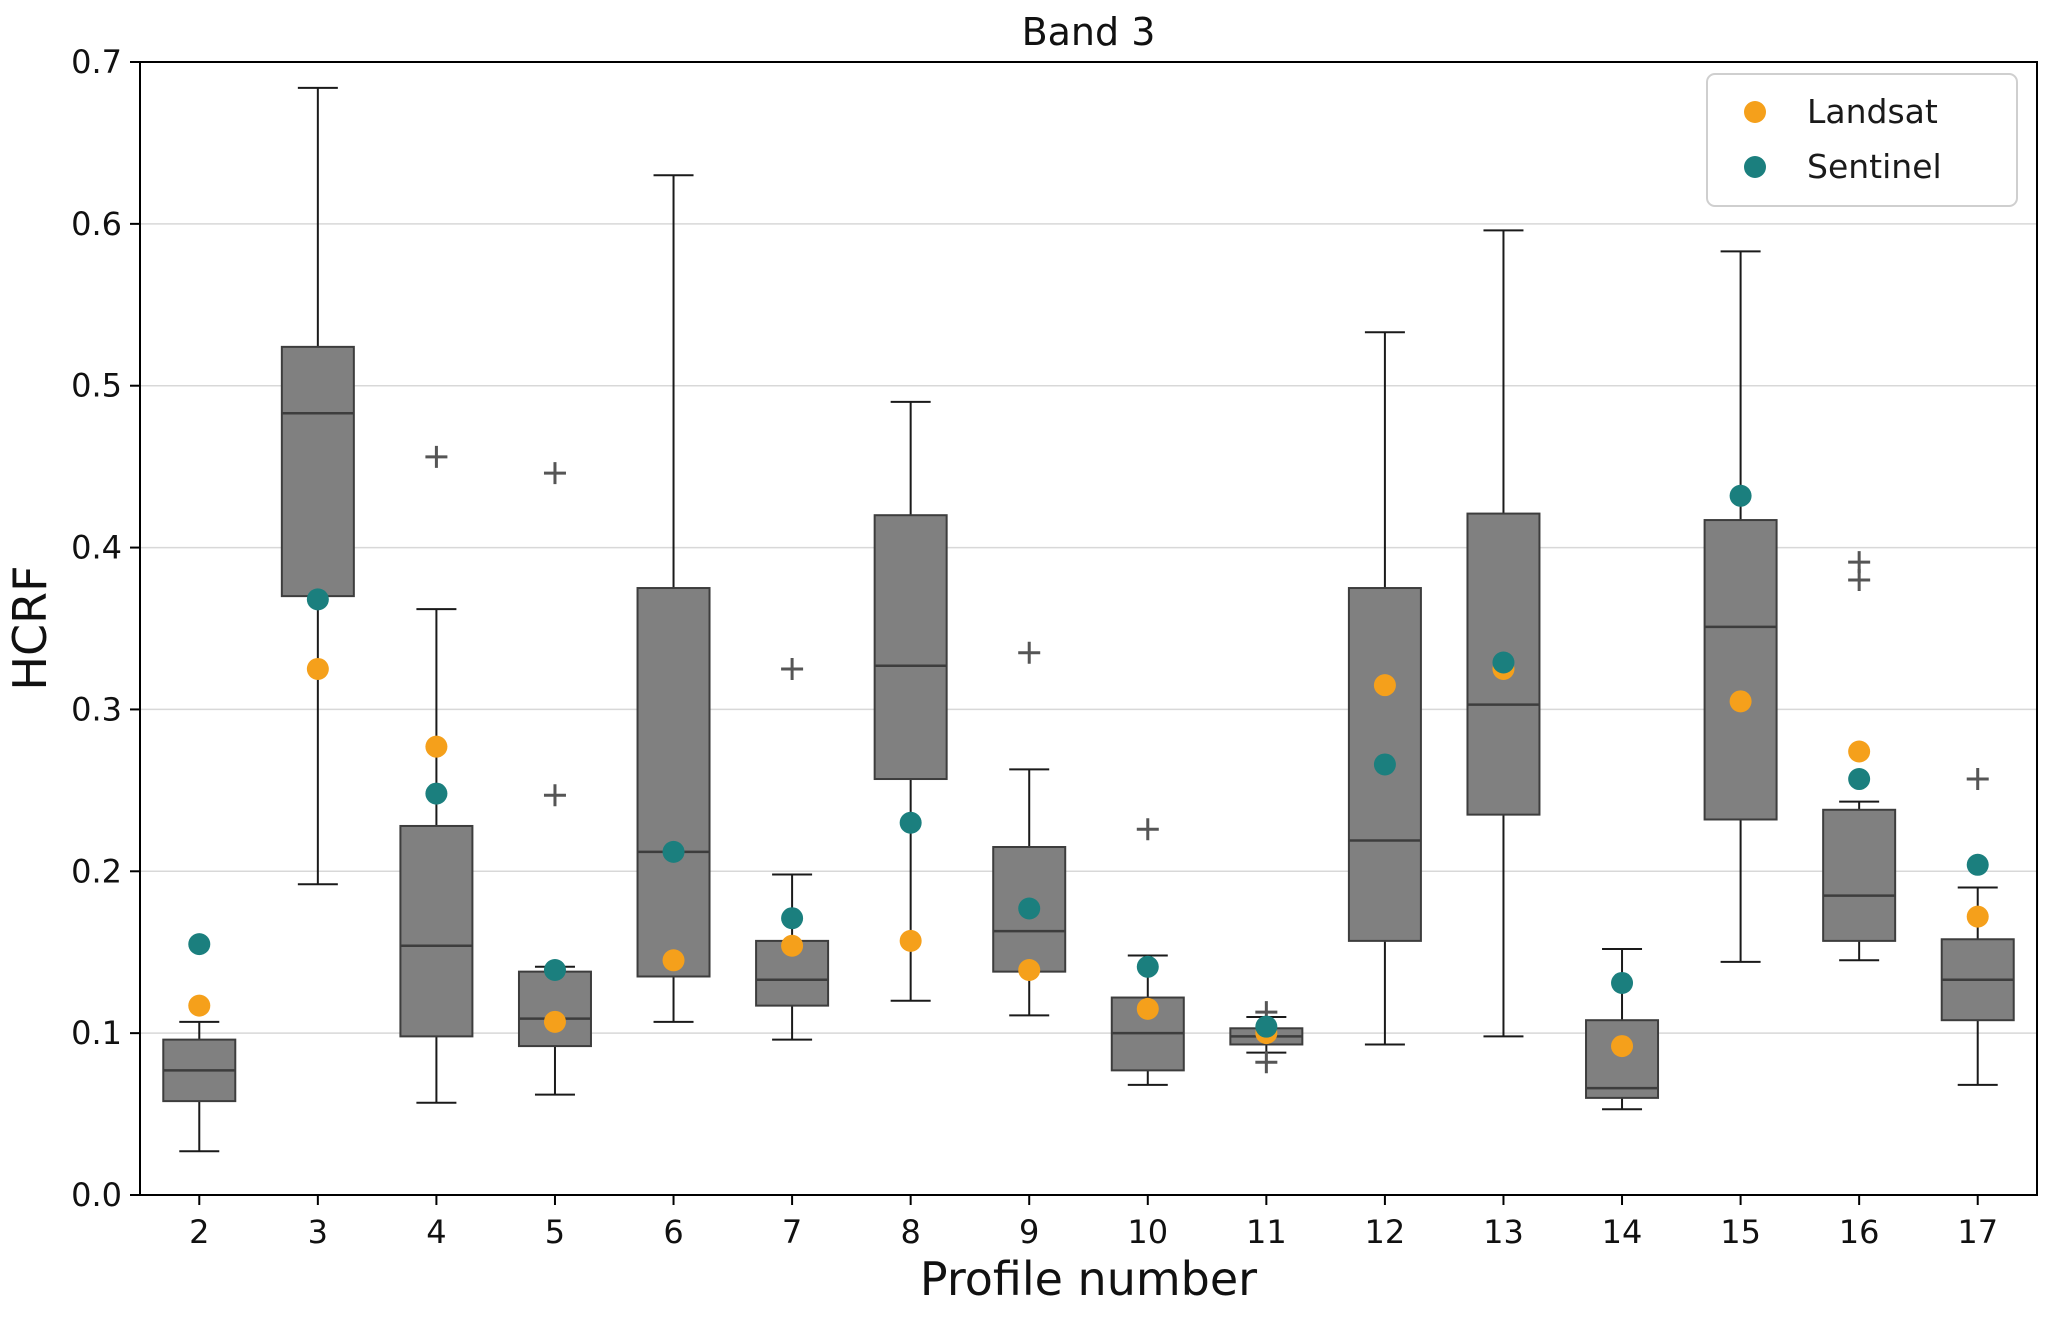  I want to click on x-tick-label: 2, so click(199, 1232).